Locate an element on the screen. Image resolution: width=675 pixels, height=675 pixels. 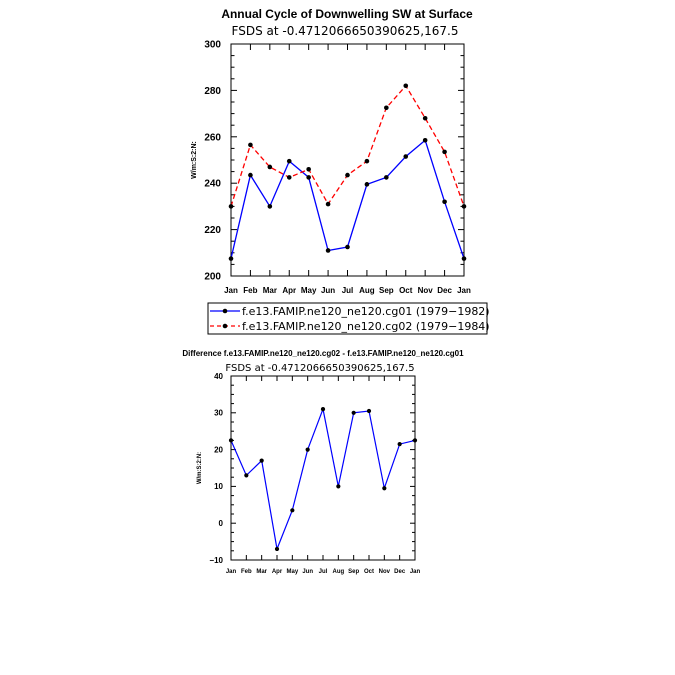
legend-box is located at coordinates (347, 318).